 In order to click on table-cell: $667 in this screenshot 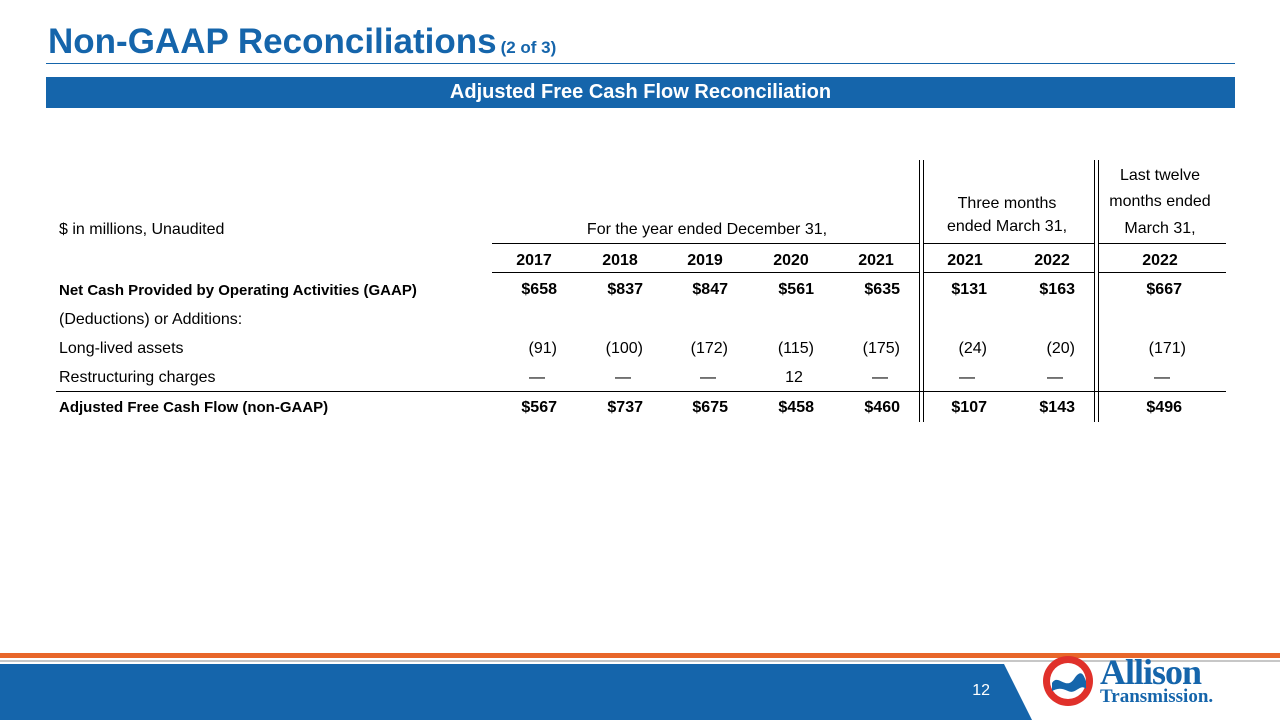, I will do `click(1164, 289)`.